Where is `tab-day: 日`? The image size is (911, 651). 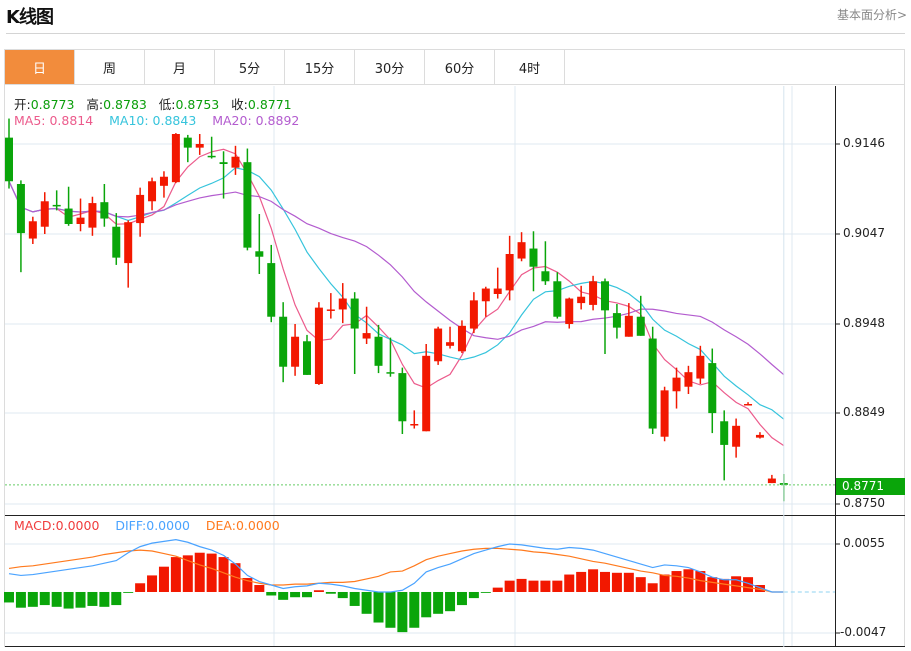
tab-day: 日 is located at coordinates (40, 67).